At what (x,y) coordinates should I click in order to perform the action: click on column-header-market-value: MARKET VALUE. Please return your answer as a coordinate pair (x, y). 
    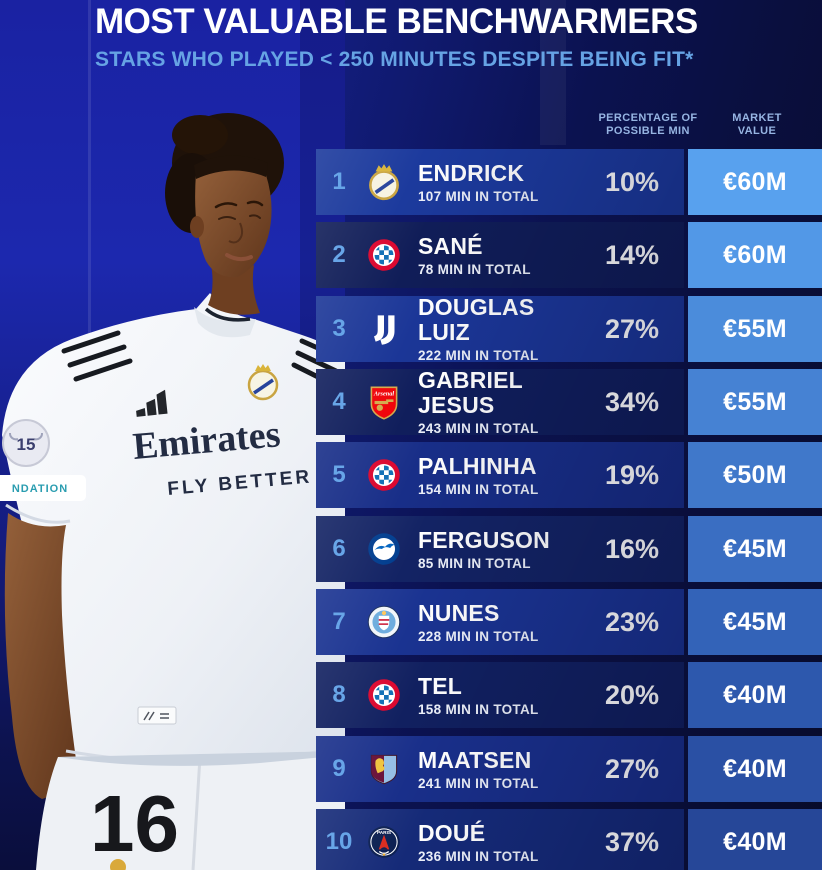
    Looking at the image, I should click on (757, 124).